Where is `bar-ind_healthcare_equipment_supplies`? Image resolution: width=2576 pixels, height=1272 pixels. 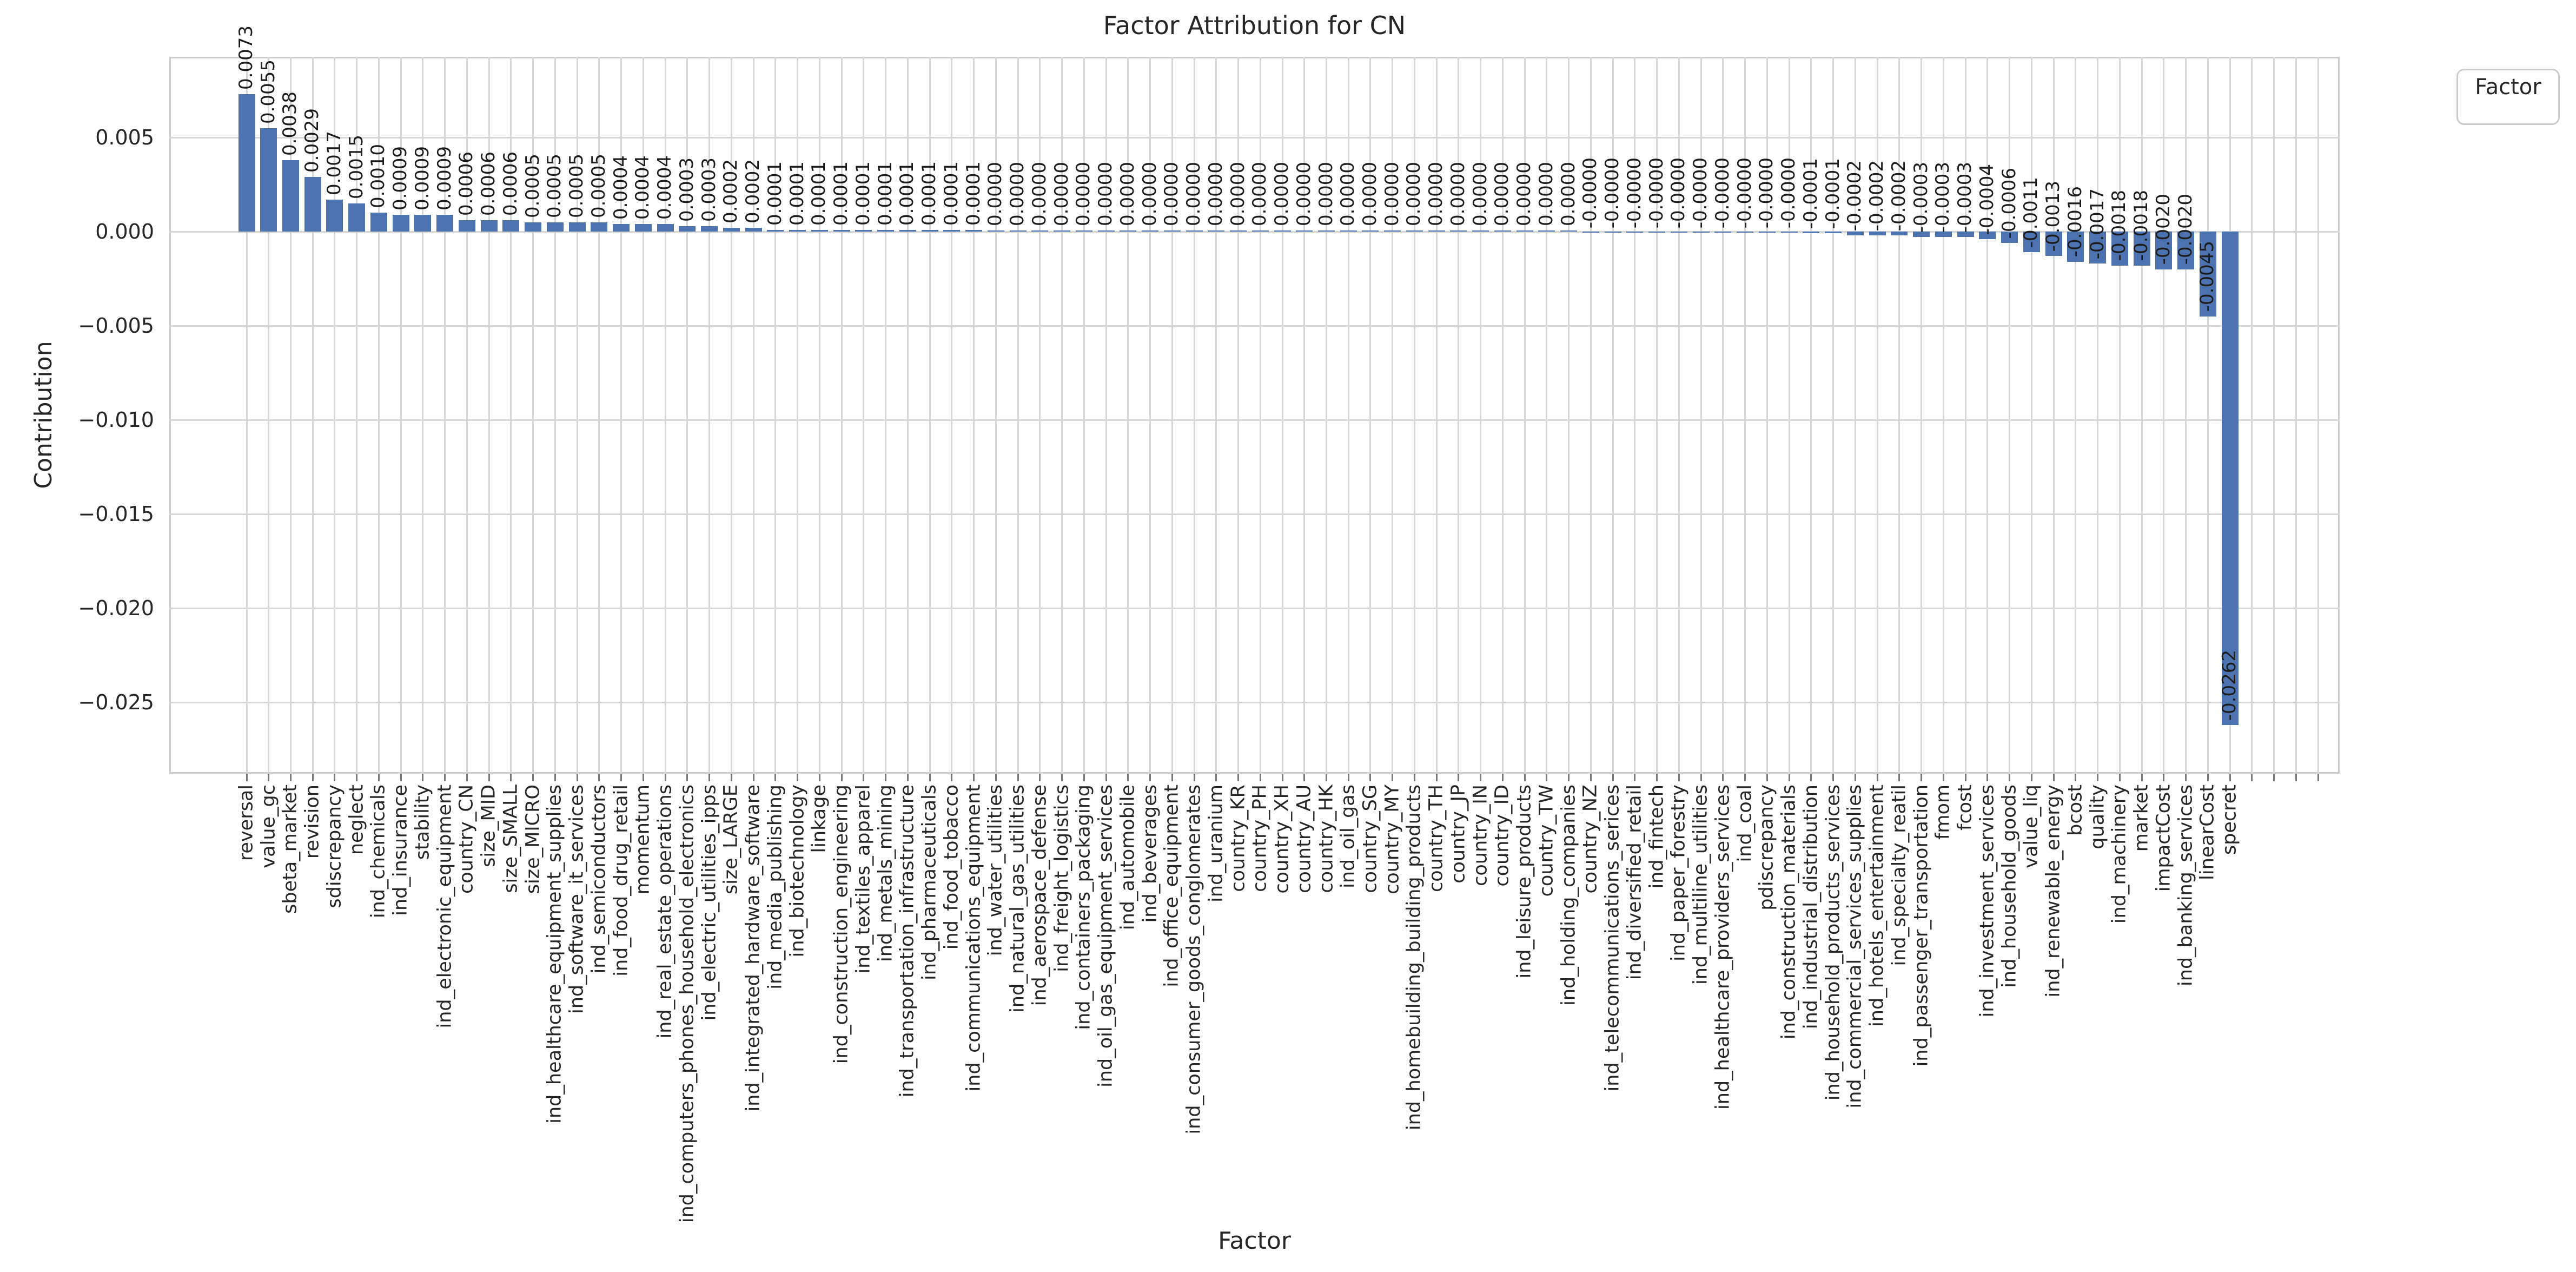 bar-ind_healthcare_equipment_supplies is located at coordinates (555, 227).